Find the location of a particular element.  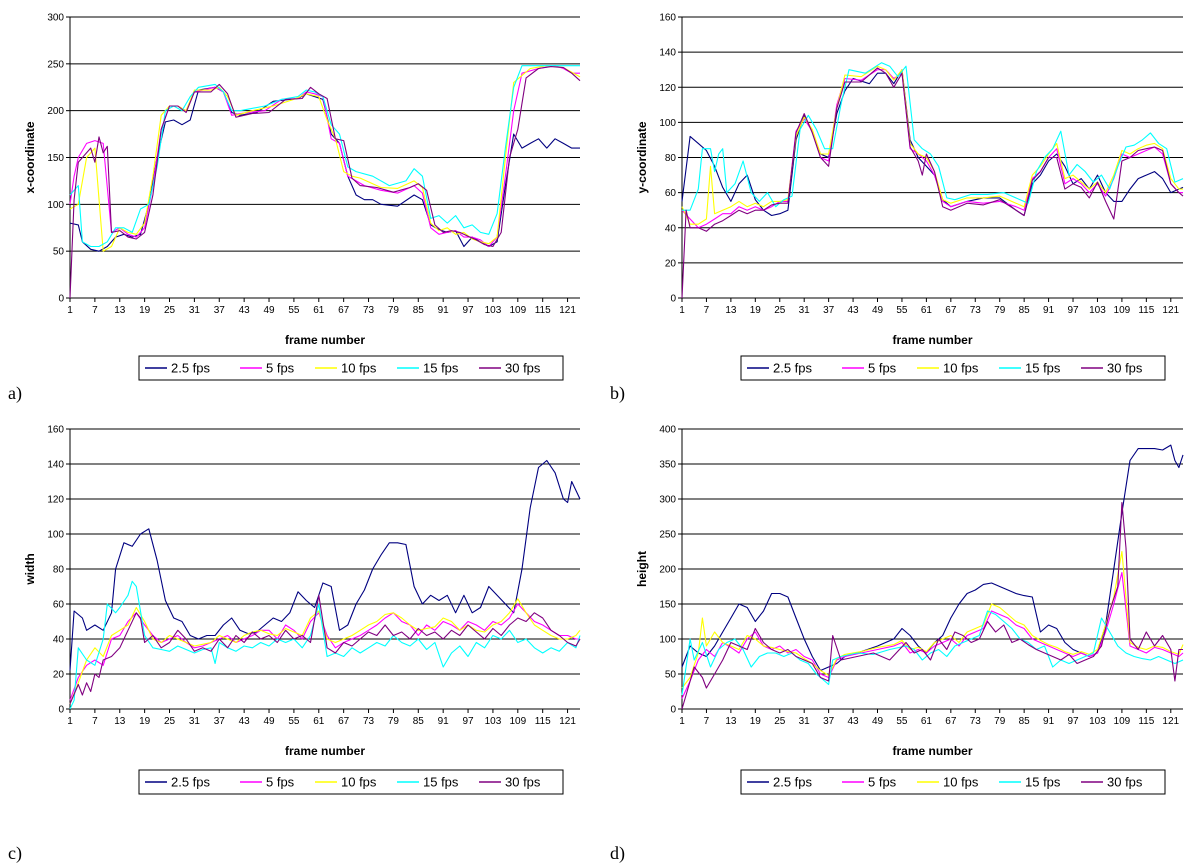

legend-box is located at coordinates (351, 368).